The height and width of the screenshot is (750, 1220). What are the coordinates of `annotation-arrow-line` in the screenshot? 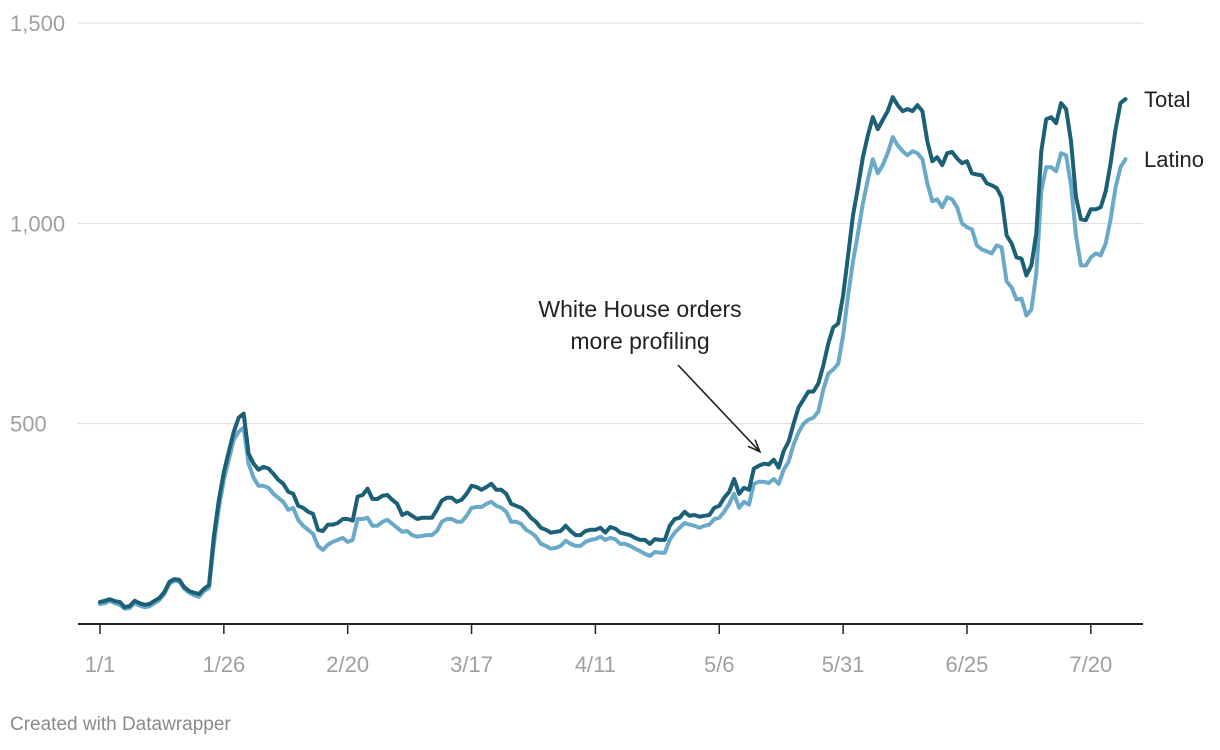 It's located at (719, 408).